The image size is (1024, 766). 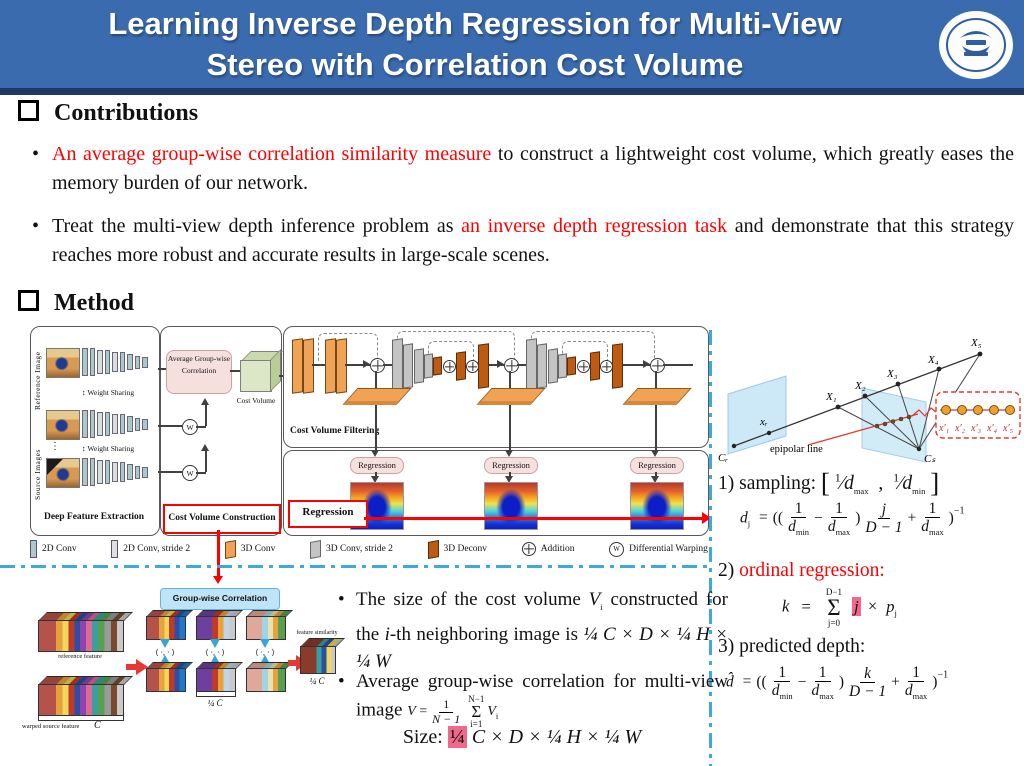 I want to click on cs-label: Cₛ, so click(x=930, y=459).